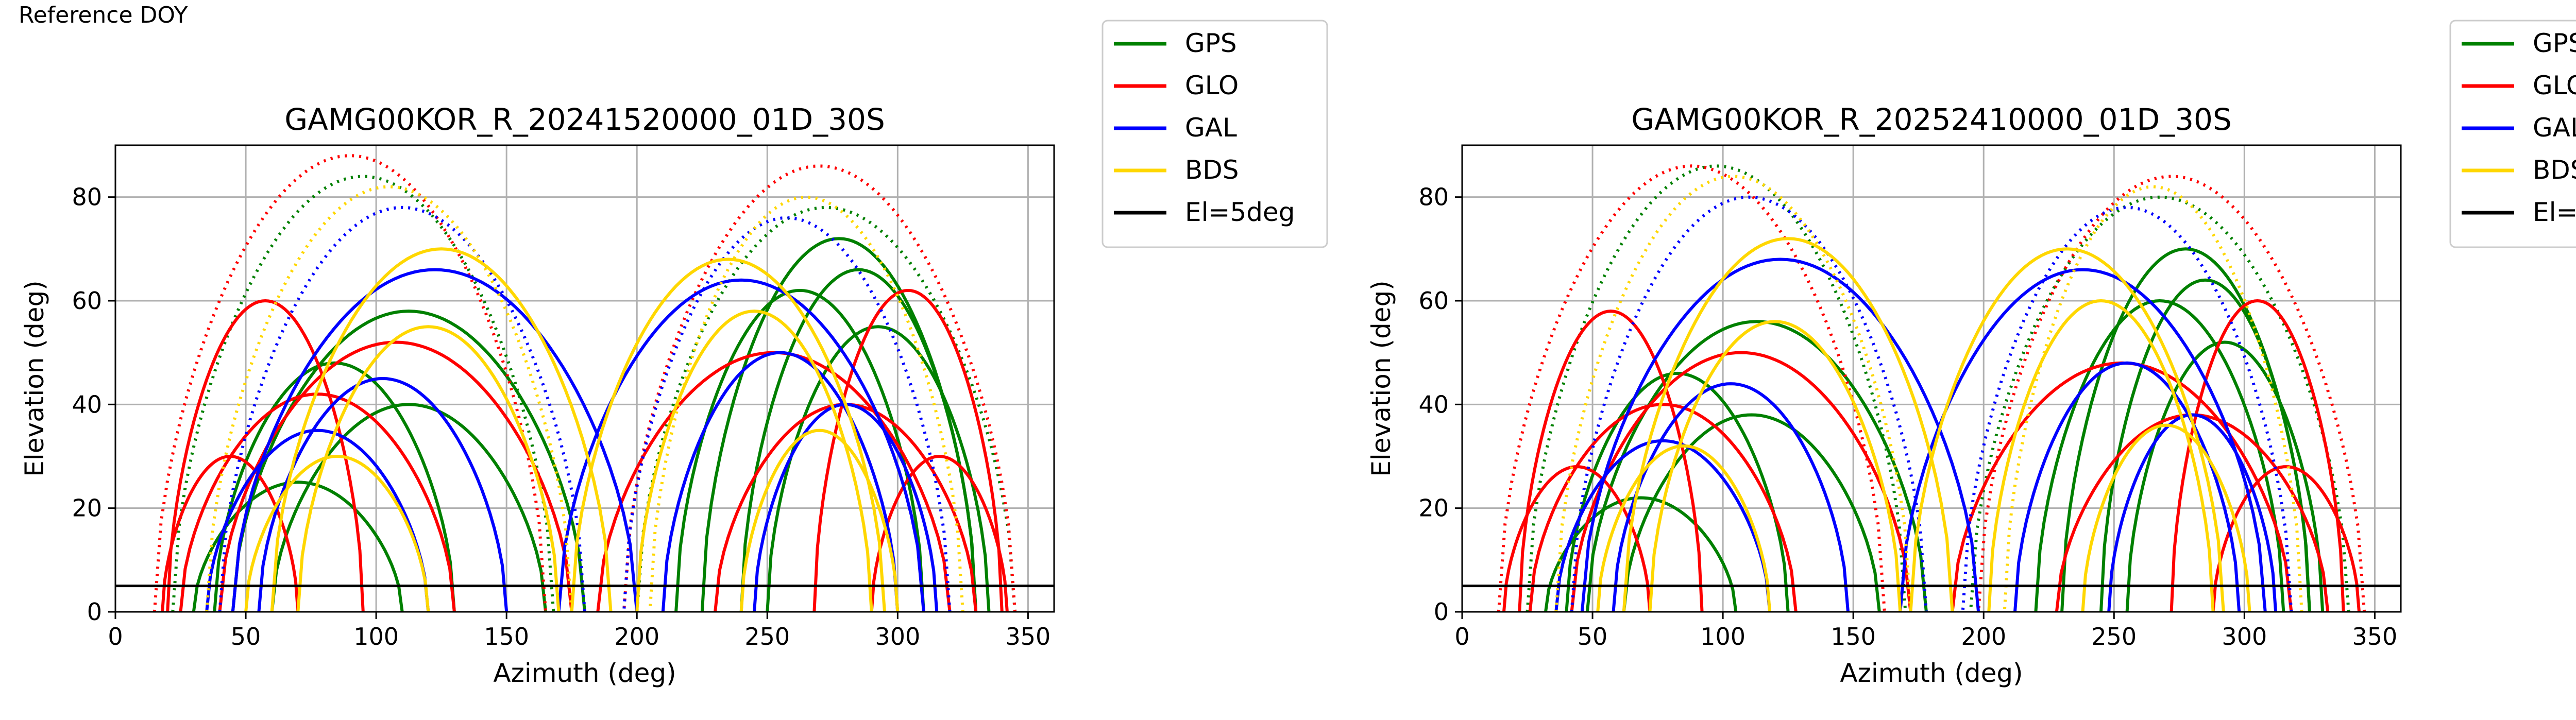  Describe the element at coordinates (1931, 119) in the screenshot. I see `chart-title: GAMG00KOR_R_20252410000_01D_30S` at that location.